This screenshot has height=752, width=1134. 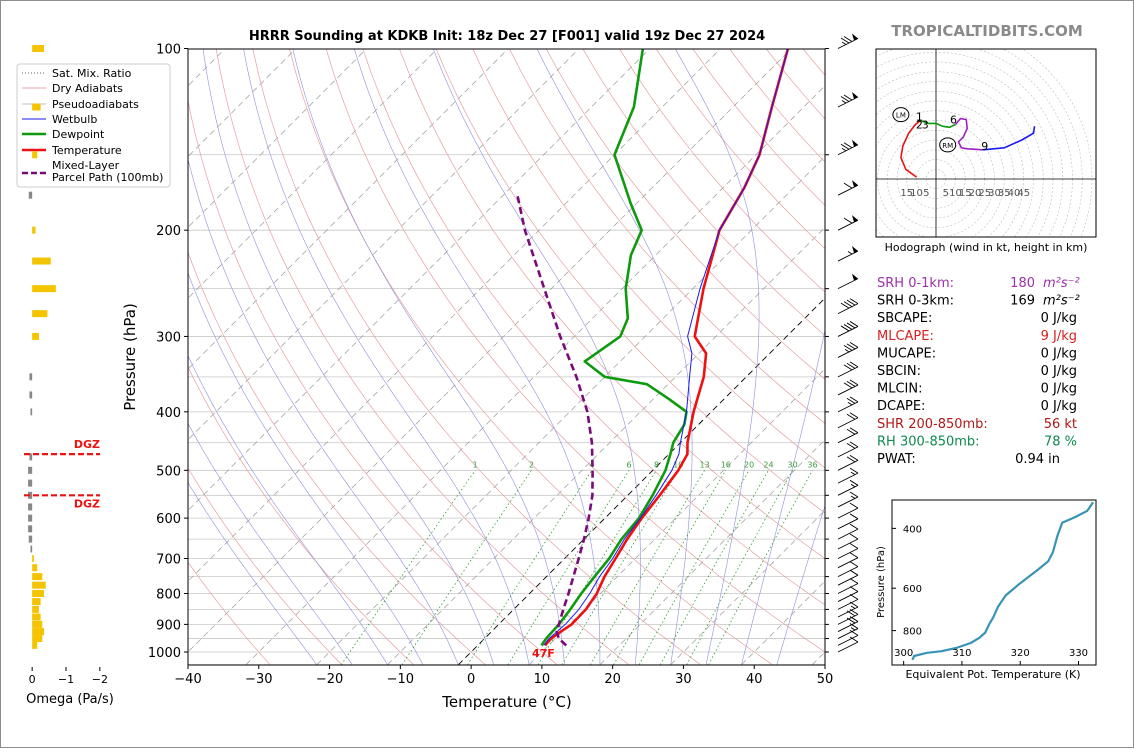 I want to click on mixing-ratio-label: 36, so click(x=812, y=464).